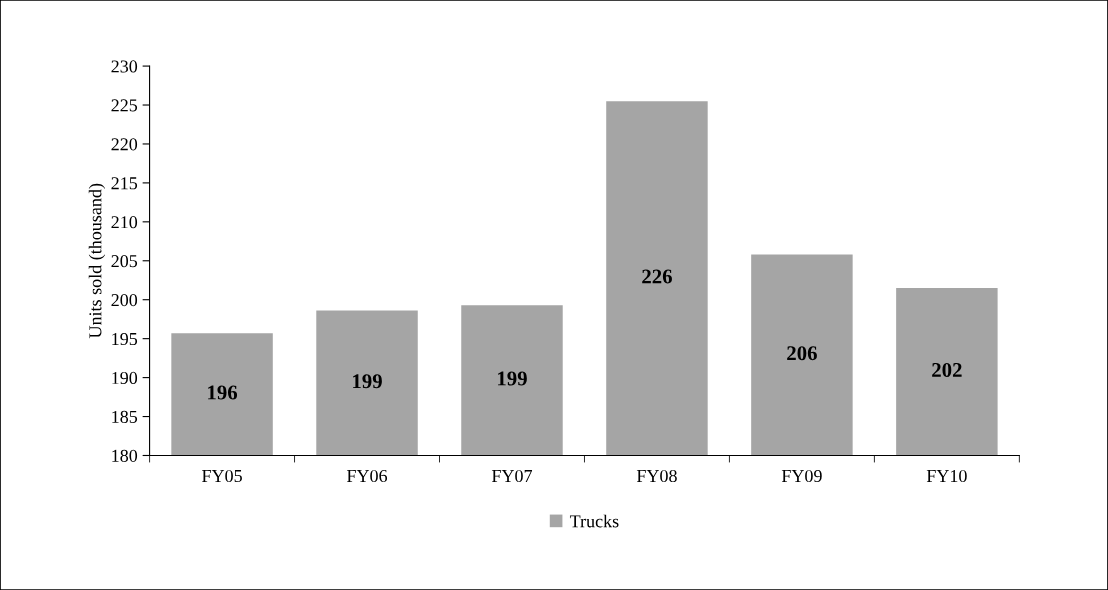 This screenshot has width=1108, height=590. What do you see at coordinates (656, 476) in the screenshot?
I see `x-tick-label: FY08` at bounding box center [656, 476].